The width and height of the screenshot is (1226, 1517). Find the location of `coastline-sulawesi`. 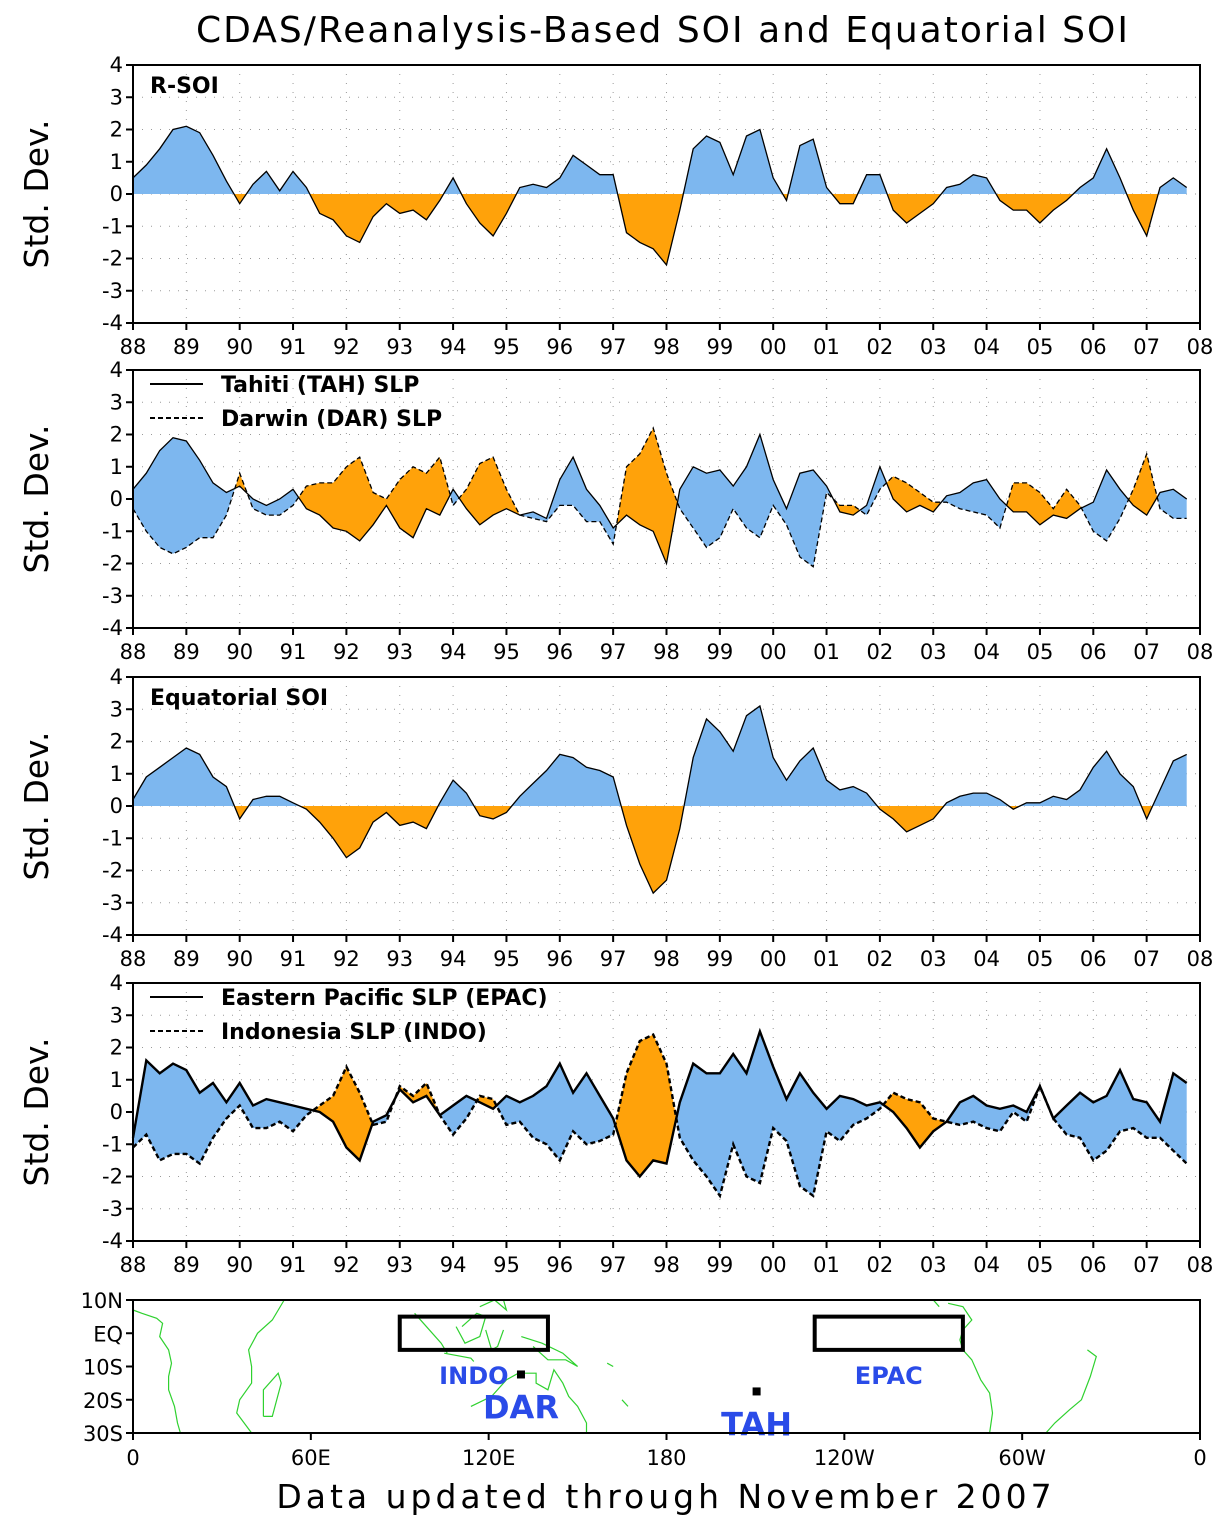

coastline-sulawesi is located at coordinates (495, 1340).